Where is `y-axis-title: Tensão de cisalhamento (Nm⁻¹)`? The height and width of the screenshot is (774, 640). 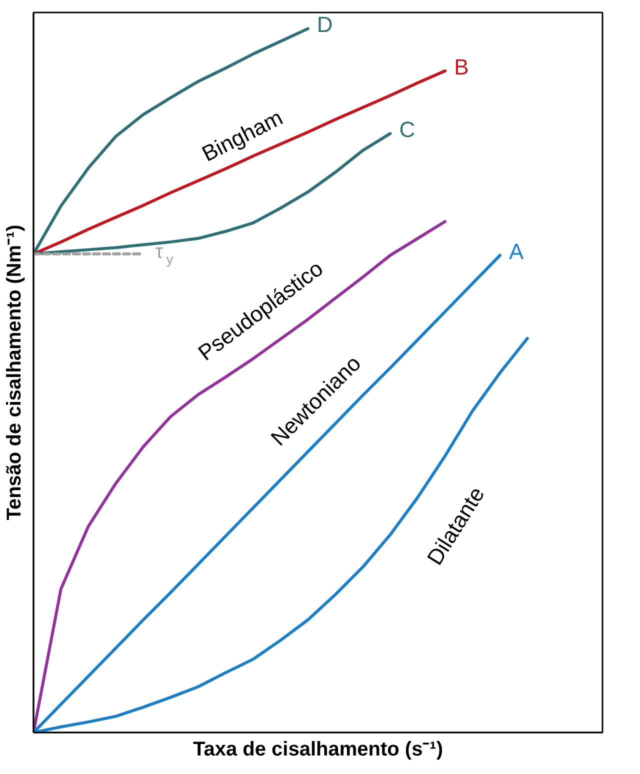
y-axis-title: Tensão de cisalhamento (Nm⁻¹) is located at coordinates (15, 372).